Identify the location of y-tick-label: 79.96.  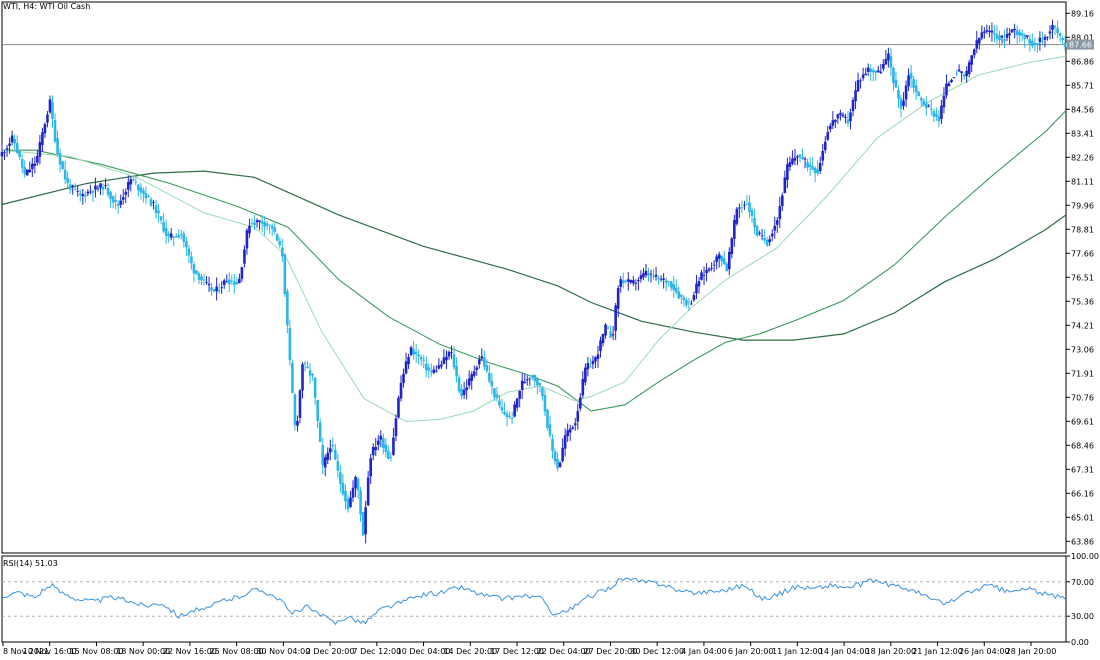
(1082, 205).